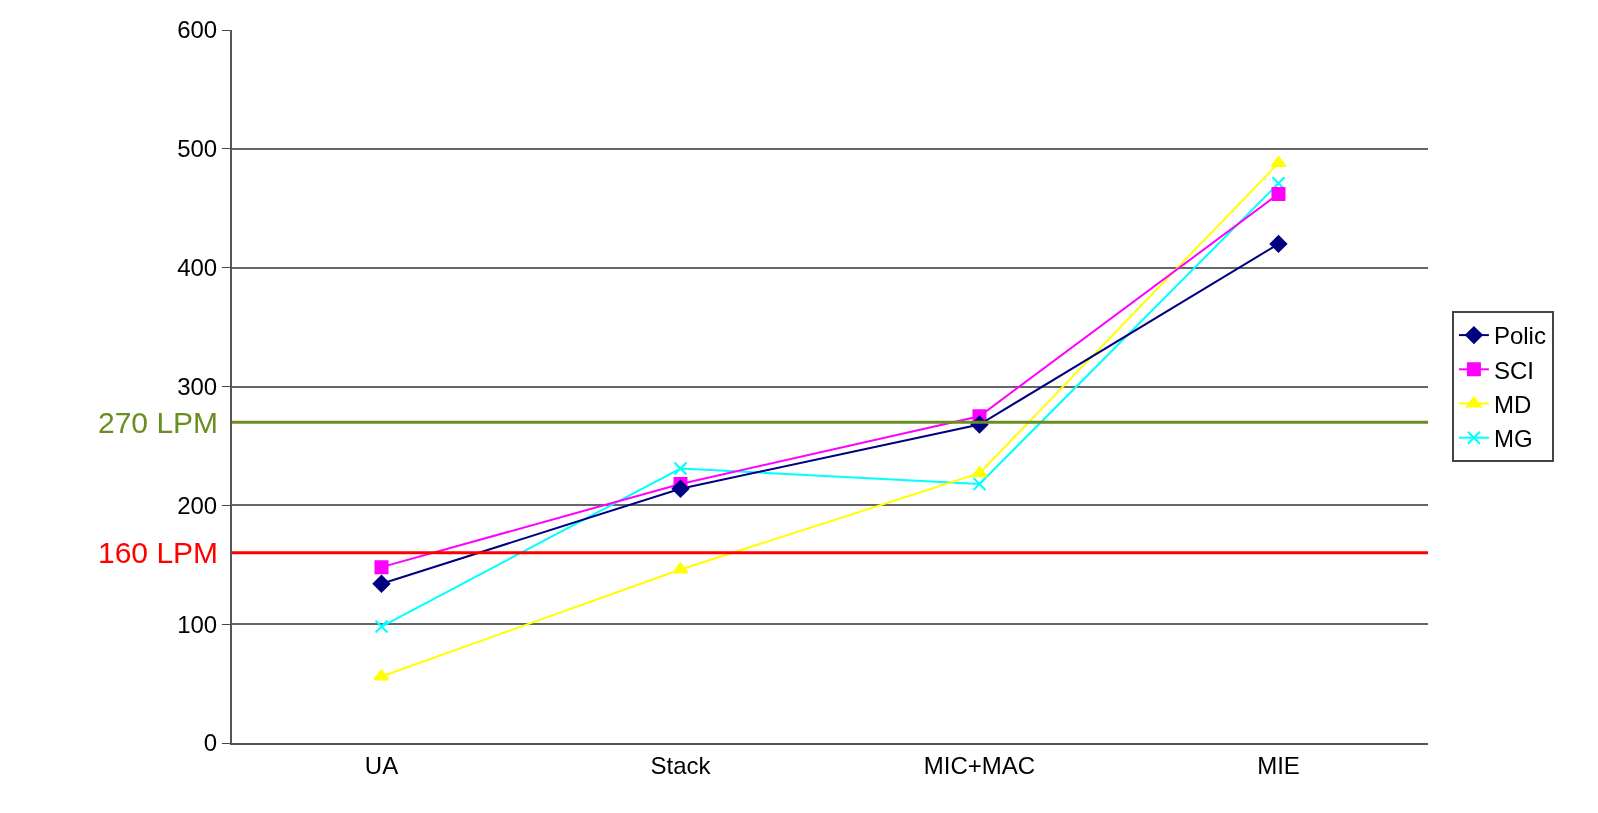 This screenshot has height=813, width=1598. I want to click on x-tick-label: UA, so click(381, 765).